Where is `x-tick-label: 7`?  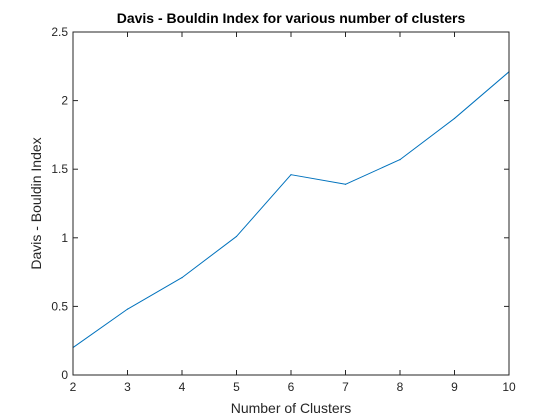 x-tick-label: 7 is located at coordinates (345, 387).